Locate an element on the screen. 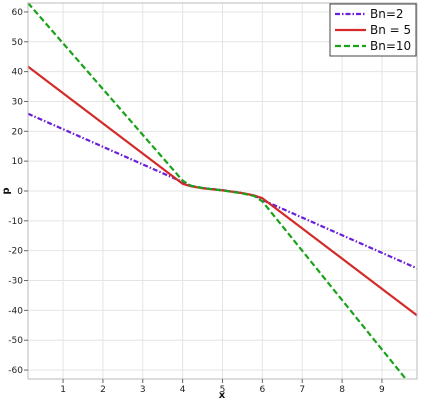  y-tick-label: 40 is located at coordinates (18, 73).